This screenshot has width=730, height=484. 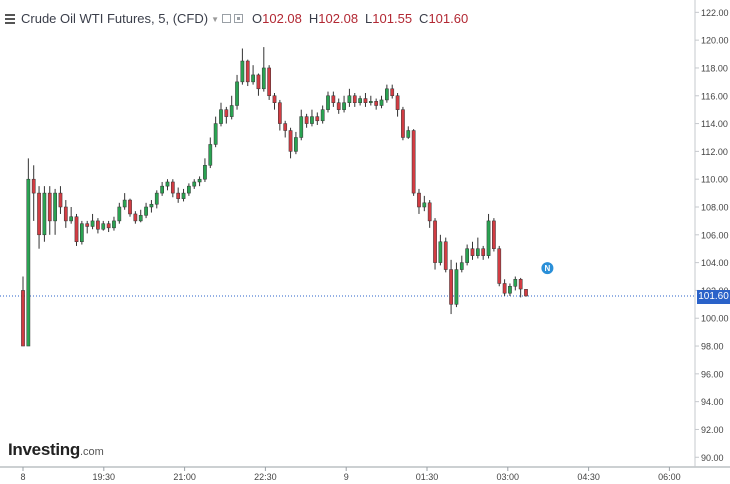 What do you see at coordinates (104, 477) in the screenshot?
I see `x-tick-label: 19:30` at bounding box center [104, 477].